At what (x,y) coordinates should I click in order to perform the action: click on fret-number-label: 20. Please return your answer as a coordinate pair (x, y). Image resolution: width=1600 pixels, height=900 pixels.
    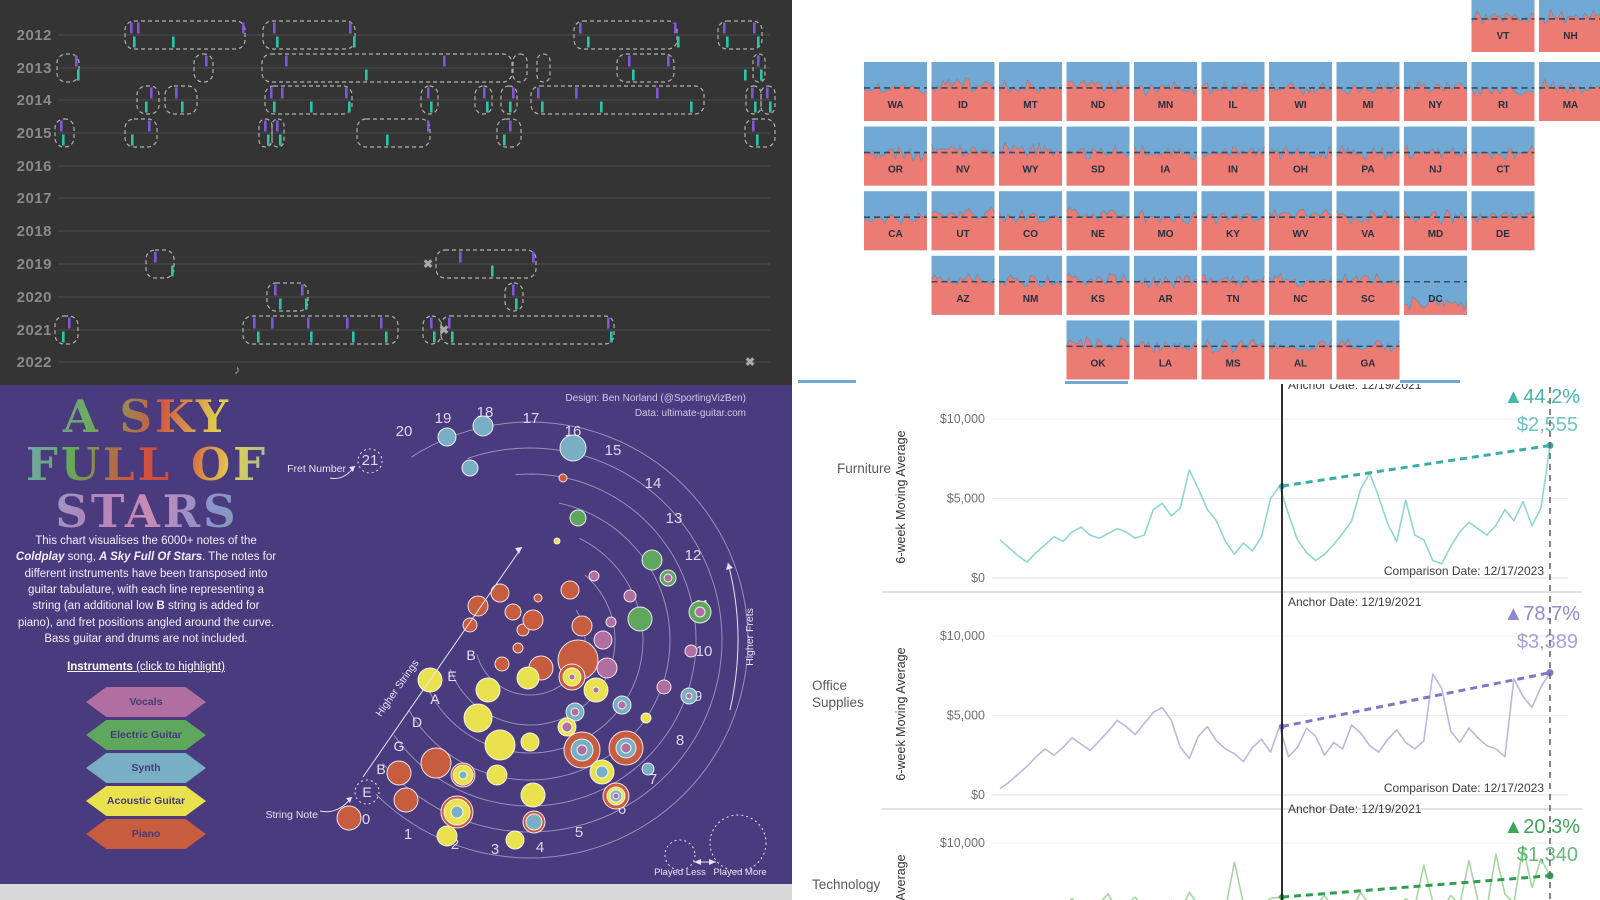
    Looking at the image, I should click on (404, 431).